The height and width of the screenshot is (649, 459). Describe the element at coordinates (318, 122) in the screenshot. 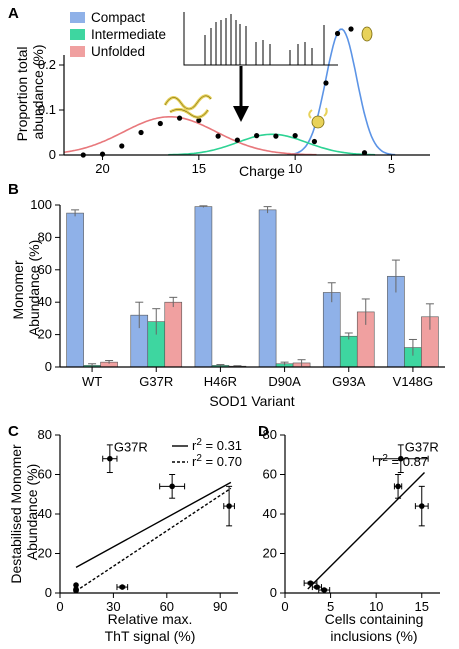

I see `intermediate-blob` at that location.